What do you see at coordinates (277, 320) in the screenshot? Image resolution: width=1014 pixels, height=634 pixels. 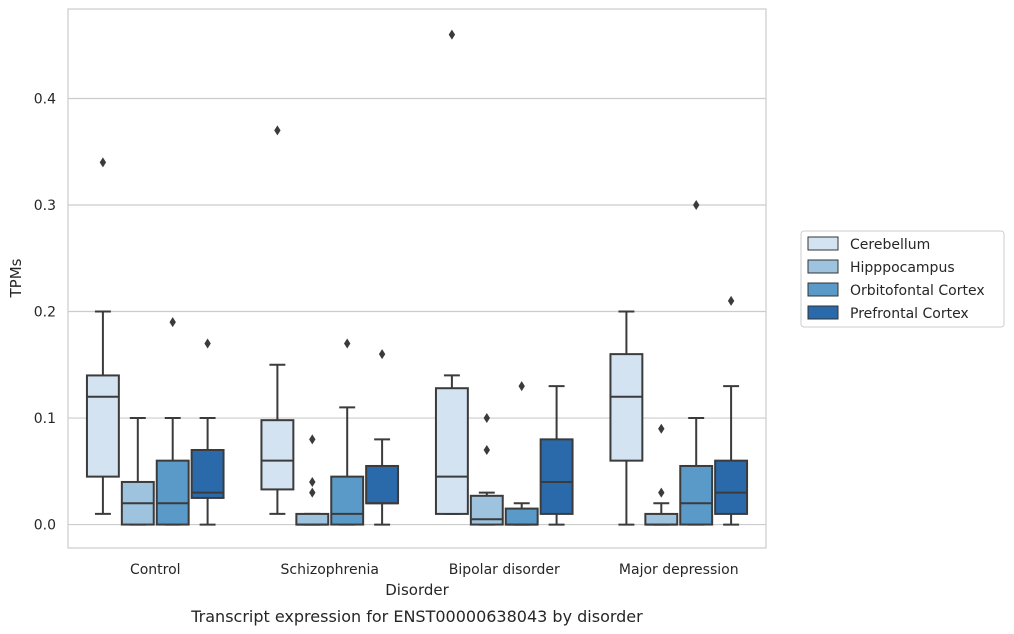 I see `box-schizophrenia-cerebellum` at bounding box center [277, 320].